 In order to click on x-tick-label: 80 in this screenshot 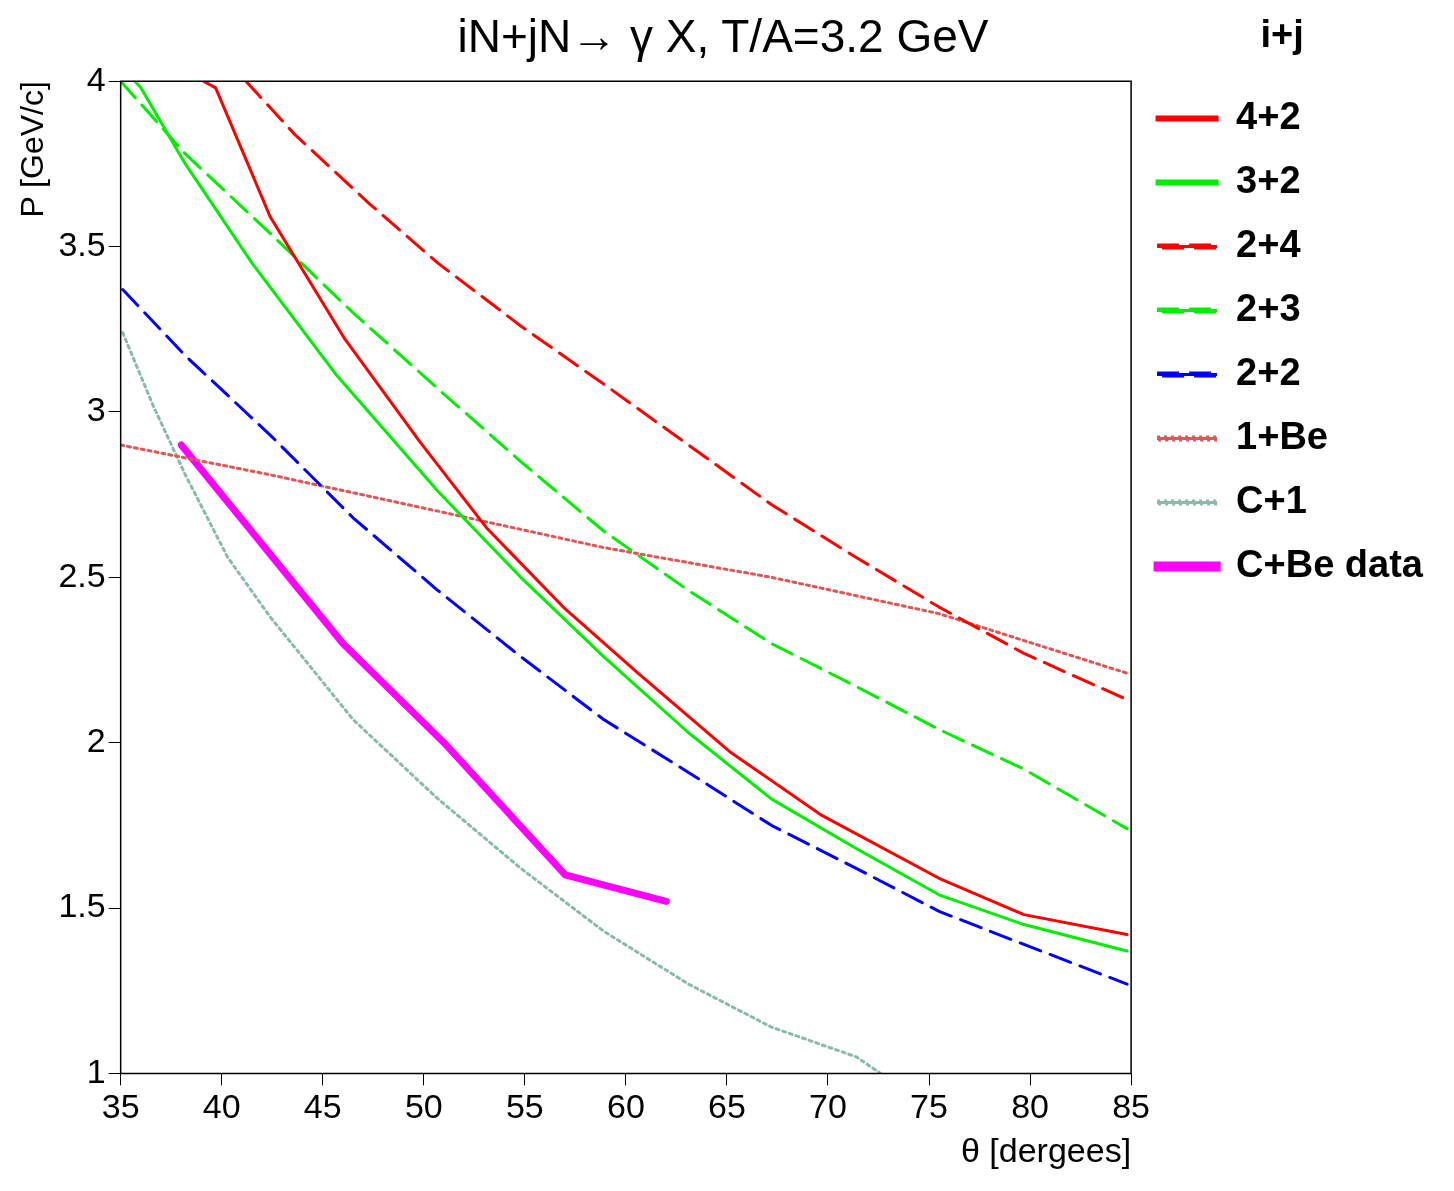, I will do `click(1030, 1106)`.